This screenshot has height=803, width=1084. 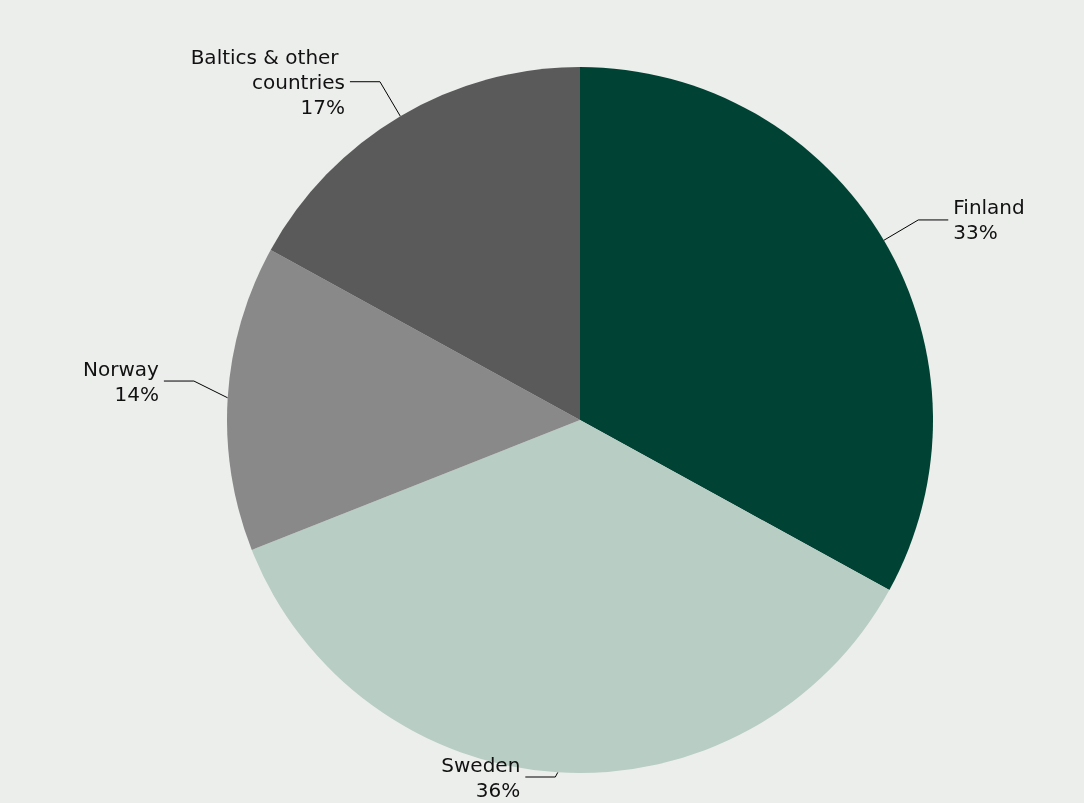 What do you see at coordinates (989, 207) in the screenshot?
I see `slice-label: Finland` at bounding box center [989, 207].